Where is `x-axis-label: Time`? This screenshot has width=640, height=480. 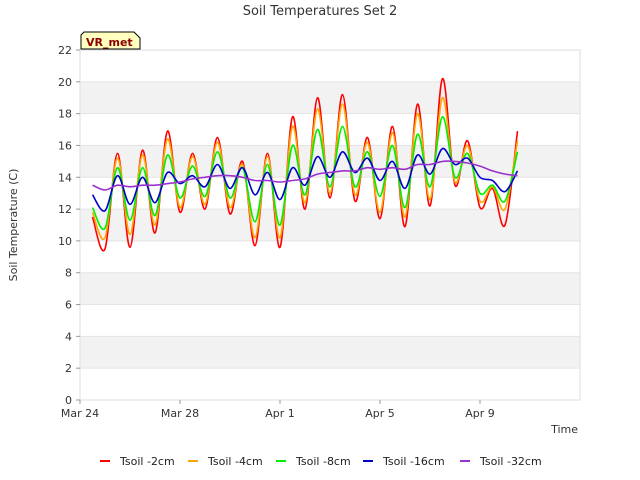 x-axis-label: Time is located at coordinates (564, 429).